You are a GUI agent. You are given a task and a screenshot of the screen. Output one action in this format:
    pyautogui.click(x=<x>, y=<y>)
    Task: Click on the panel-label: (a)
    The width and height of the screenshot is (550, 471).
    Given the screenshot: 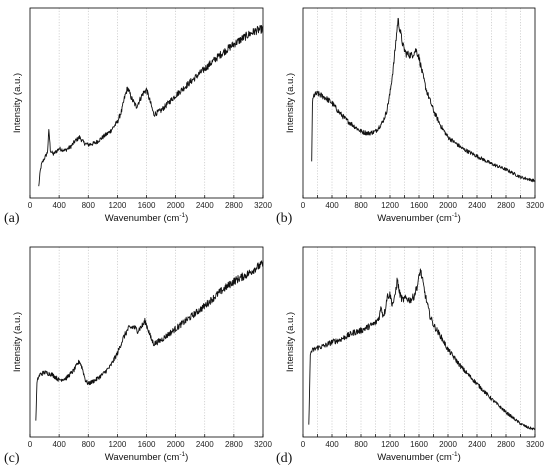 What is the action you would take?
    pyautogui.click(x=12, y=218)
    